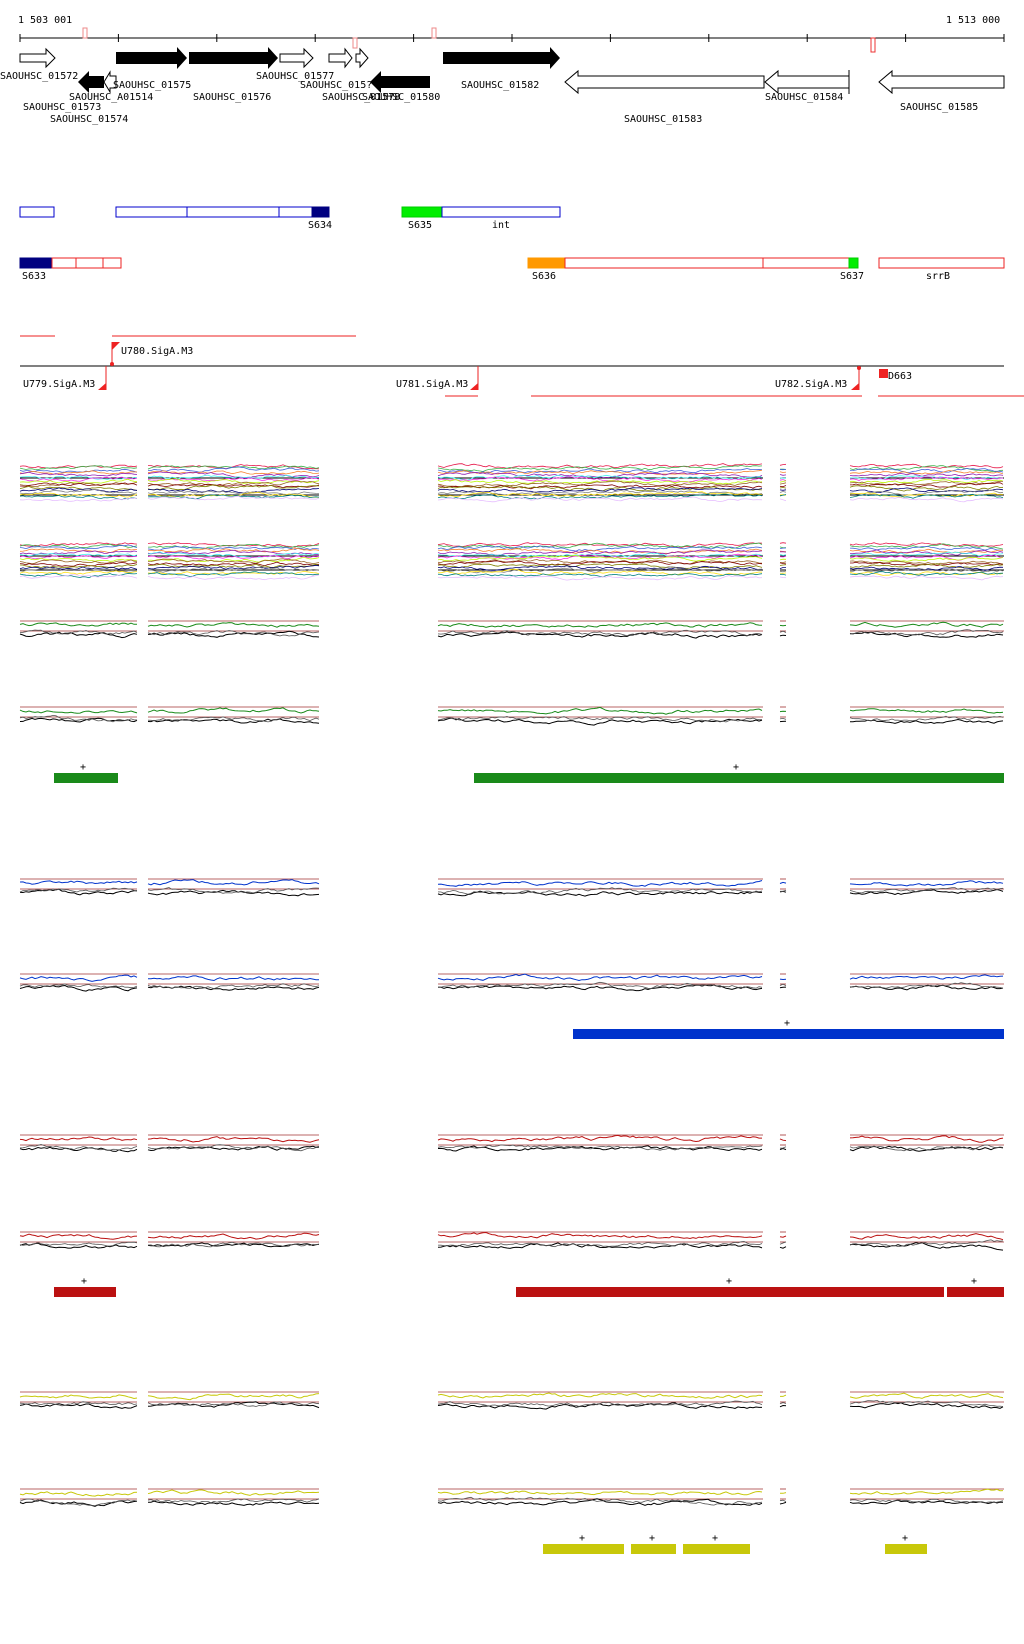 The image size is (1024, 1644). Describe the element at coordinates (36, 263) in the screenshot. I see `feature-S633` at that location.